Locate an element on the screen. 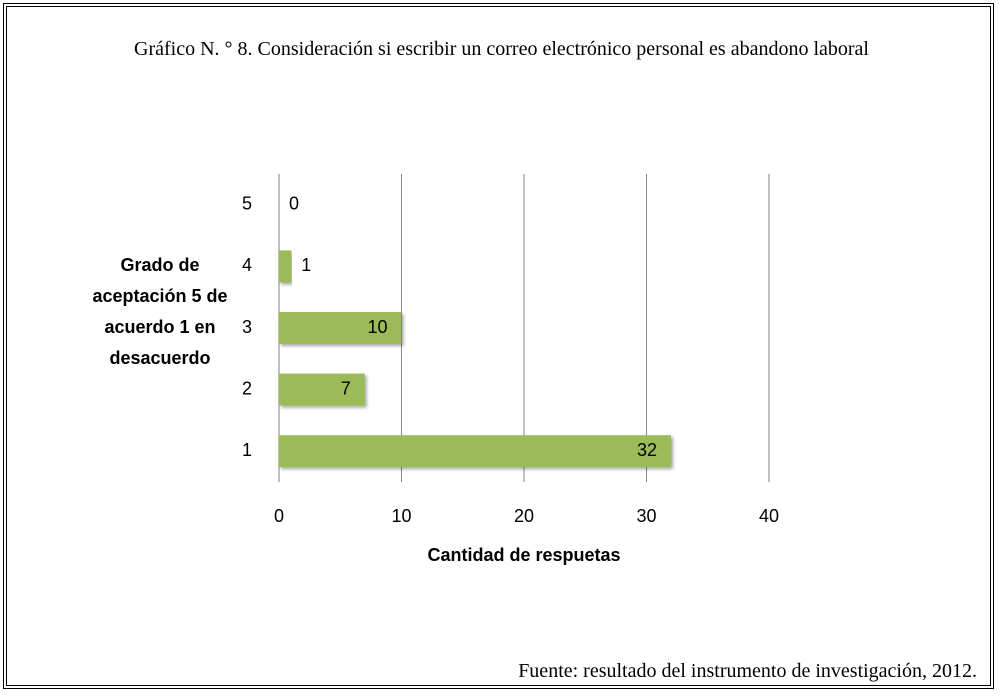  data-label: 1 is located at coordinates (306, 265).